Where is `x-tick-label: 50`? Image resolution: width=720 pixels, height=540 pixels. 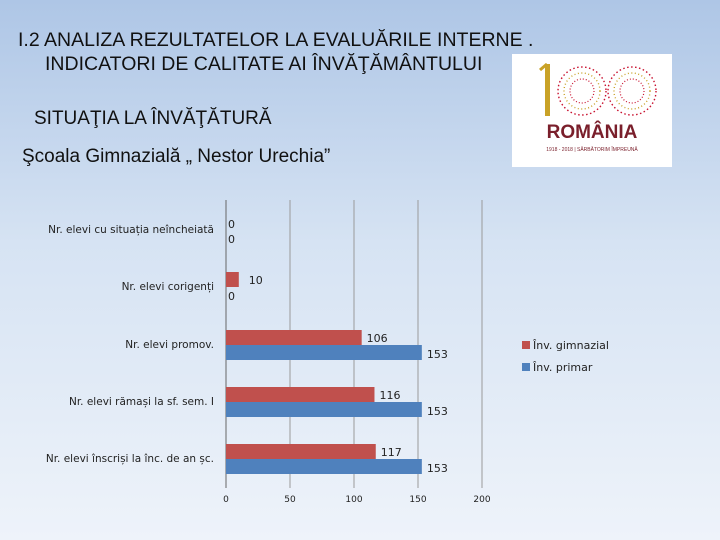 x-tick-label: 50 is located at coordinates (290, 500).